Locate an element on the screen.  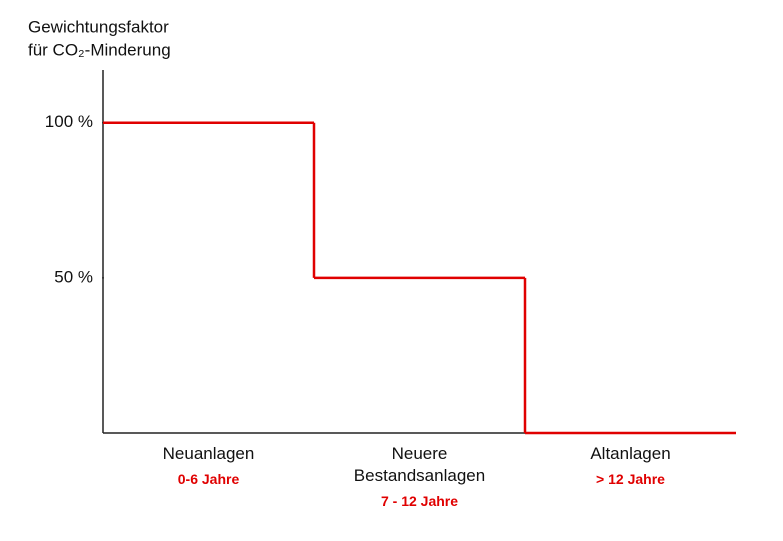
x-category: Altanlagen > 12 Jahre is located at coordinates (631, 465).